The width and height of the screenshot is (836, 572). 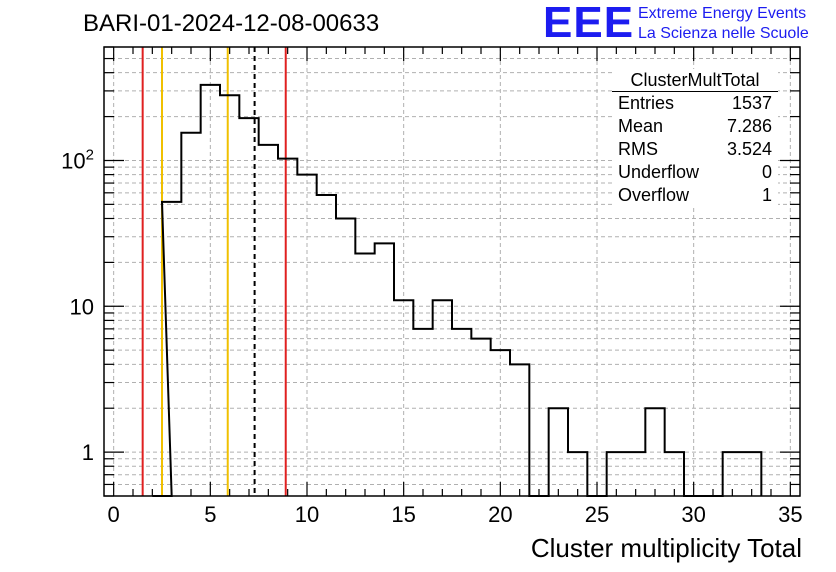 What do you see at coordinates (500, 514) in the screenshot?
I see `x-tick-label: 20` at bounding box center [500, 514].